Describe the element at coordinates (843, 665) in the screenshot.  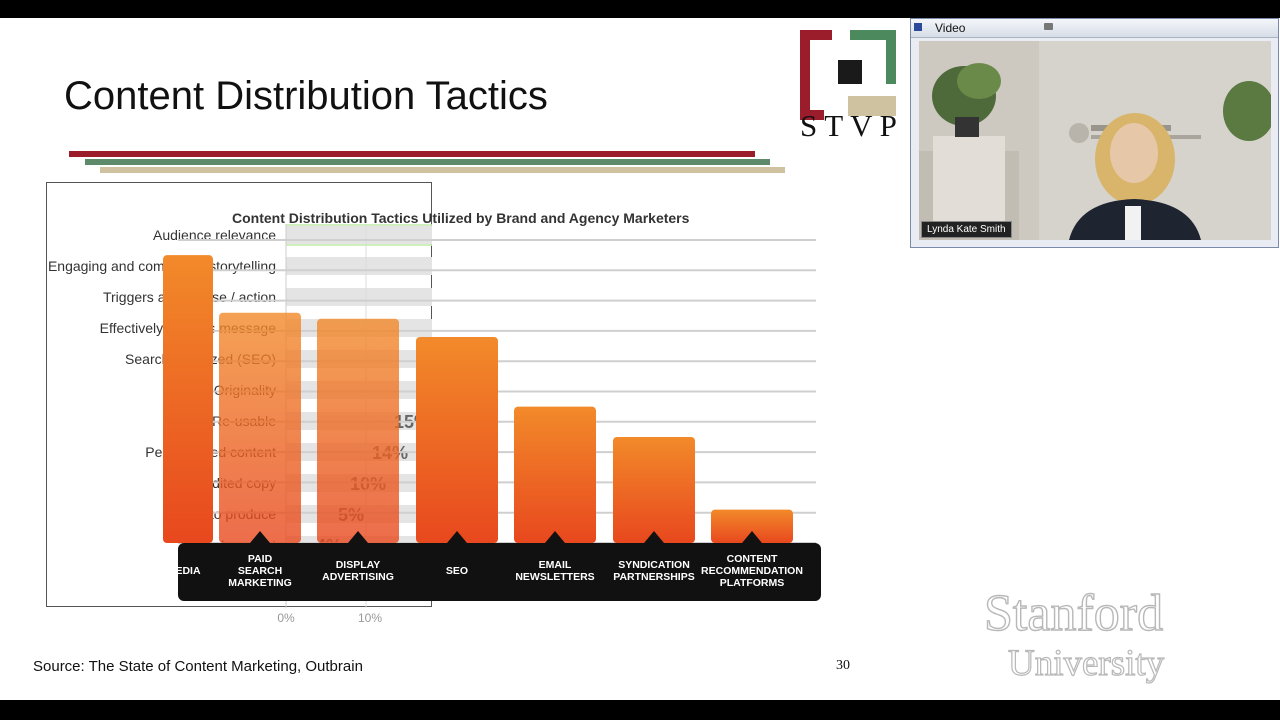
I see `slide-page-number: 30` at that location.